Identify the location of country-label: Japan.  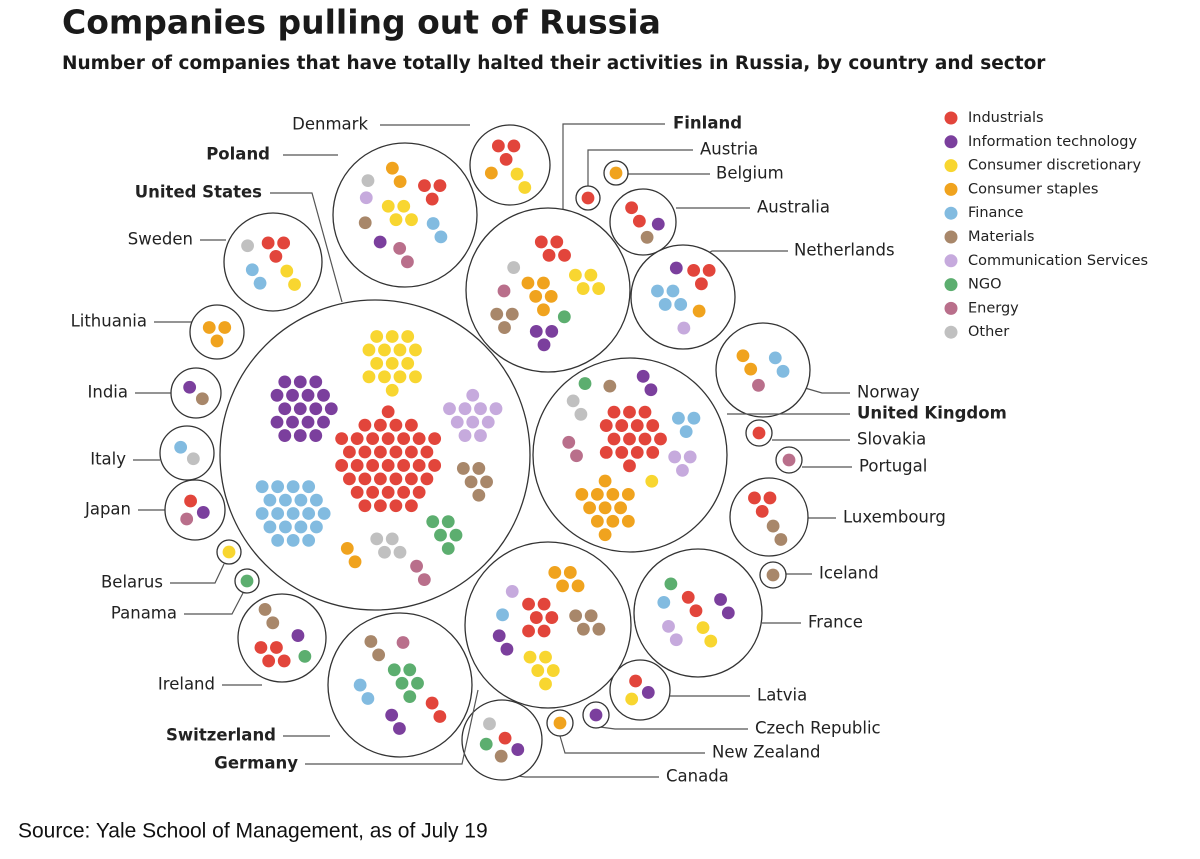
(107, 509).